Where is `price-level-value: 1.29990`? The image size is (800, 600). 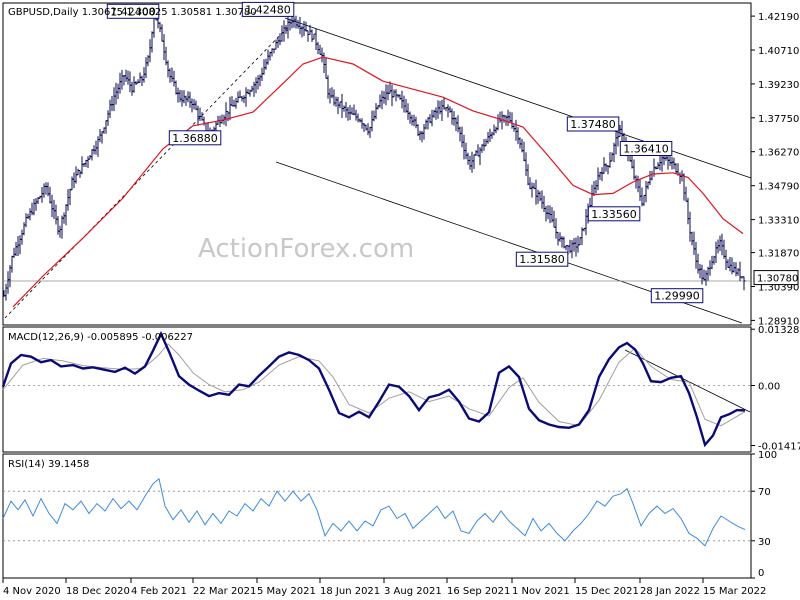
price-level-value: 1.29990 is located at coordinates (677, 296).